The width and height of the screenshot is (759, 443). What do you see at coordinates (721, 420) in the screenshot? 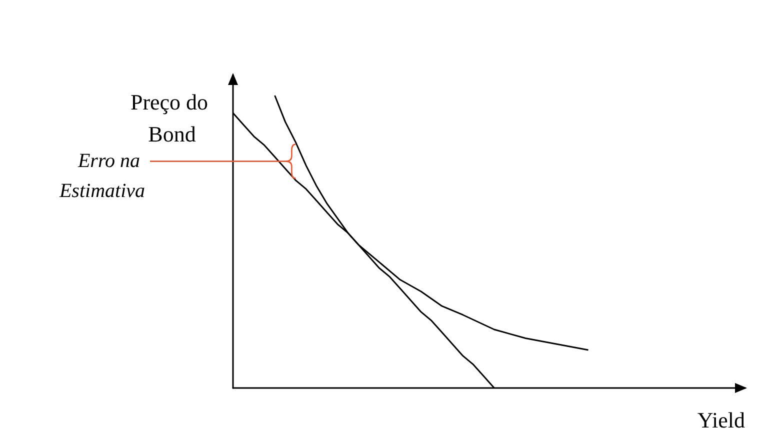
I see `x-axis-title: Yield` at bounding box center [721, 420].